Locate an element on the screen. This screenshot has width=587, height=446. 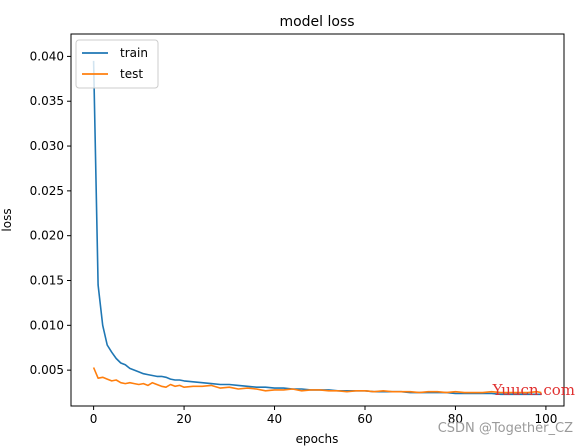
x-axis-label: epochs is located at coordinates (317, 439).